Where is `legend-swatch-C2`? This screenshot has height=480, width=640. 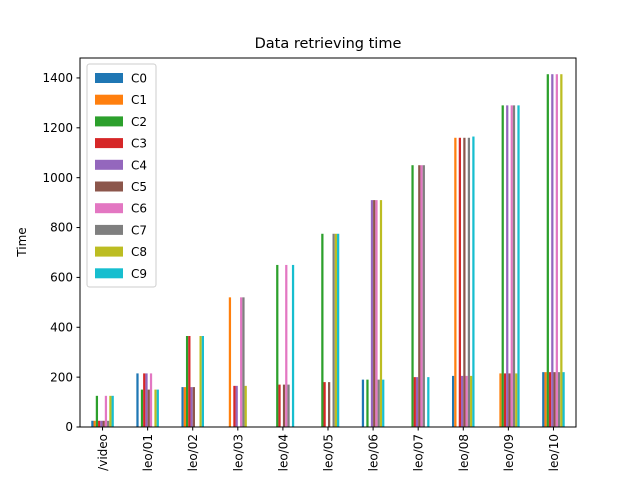
legend-swatch-C2 is located at coordinates (109, 121).